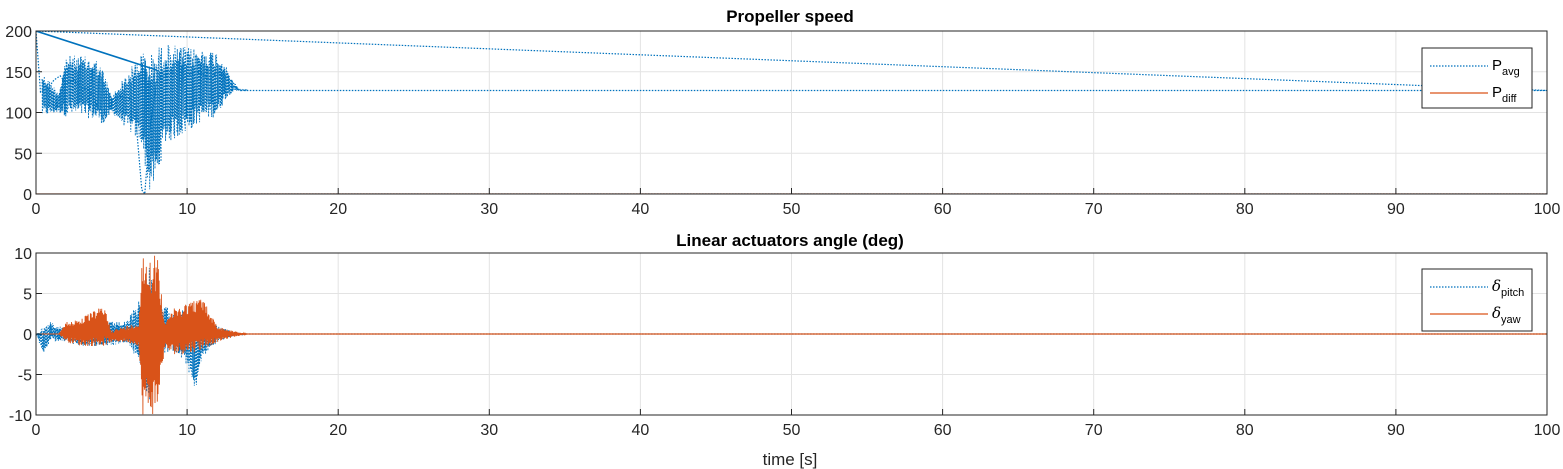 The image size is (1563, 469). I want to click on legend: Pavg Pdiff, so click(1477, 78).